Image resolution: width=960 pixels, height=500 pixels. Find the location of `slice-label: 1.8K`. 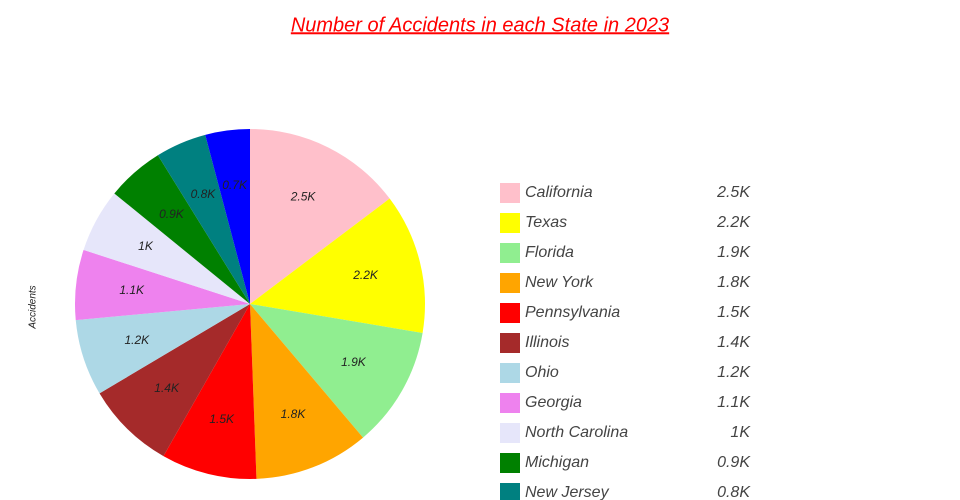

slice-label: 1.8K is located at coordinates (294, 414).